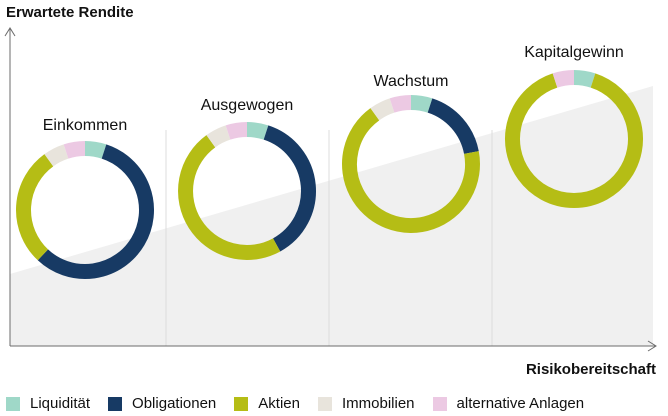 The height and width of the screenshot is (416, 668). I want to click on legend-item-obligationen: Obligationen, so click(162, 403).